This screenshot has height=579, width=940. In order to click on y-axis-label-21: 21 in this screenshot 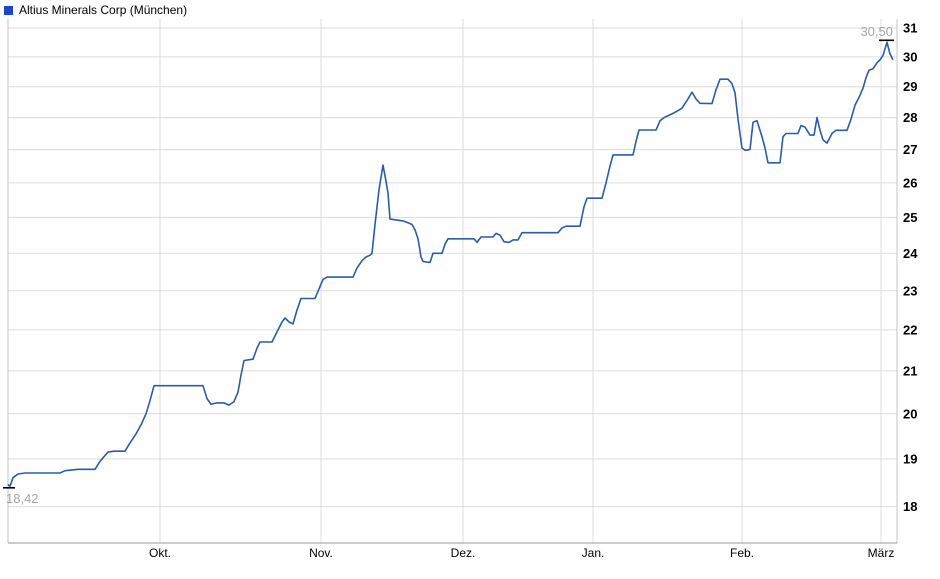, I will do `click(910, 370)`.